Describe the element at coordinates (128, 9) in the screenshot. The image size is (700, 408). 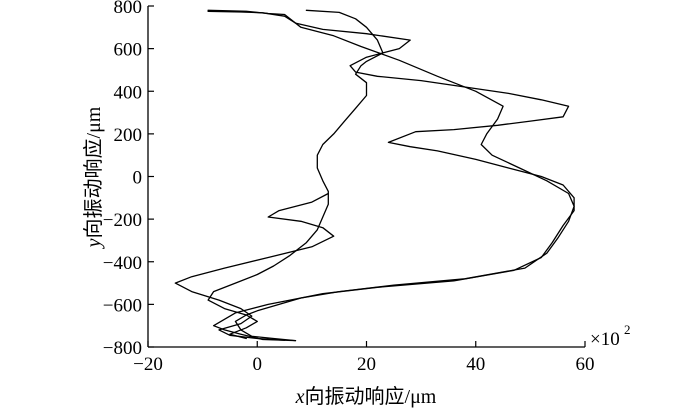
I see `y-tick-label: 800` at that location.